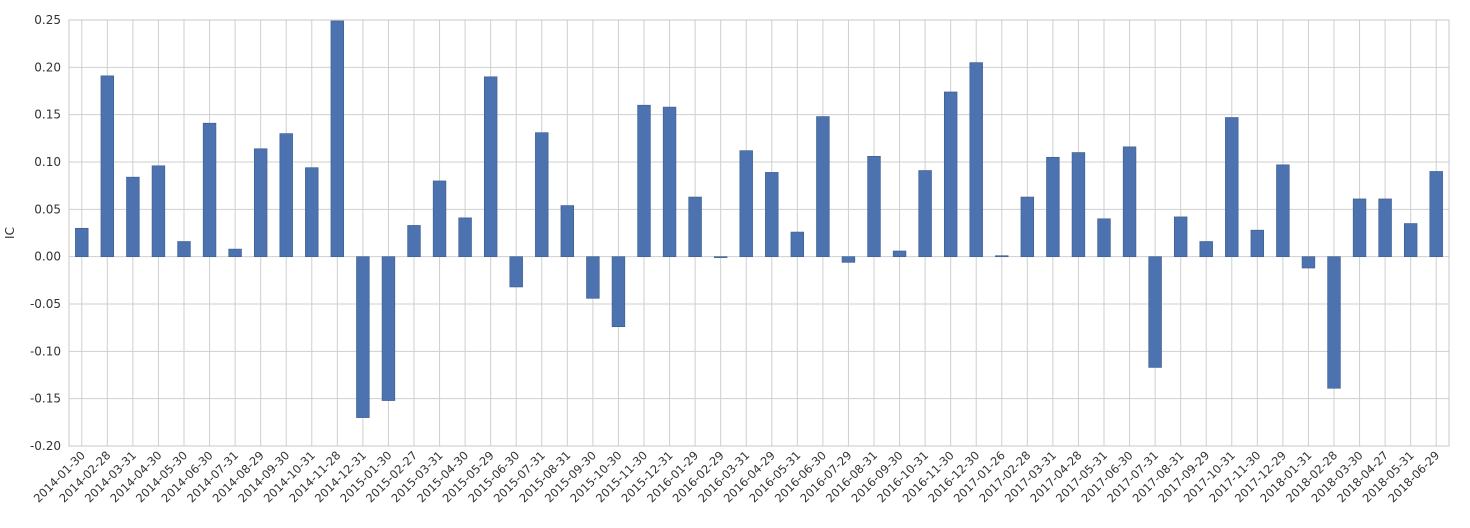 This screenshot has width=1470, height=528. What do you see at coordinates (47, 67) in the screenshot?
I see `y-tick-label: 0.20` at bounding box center [47, 67].